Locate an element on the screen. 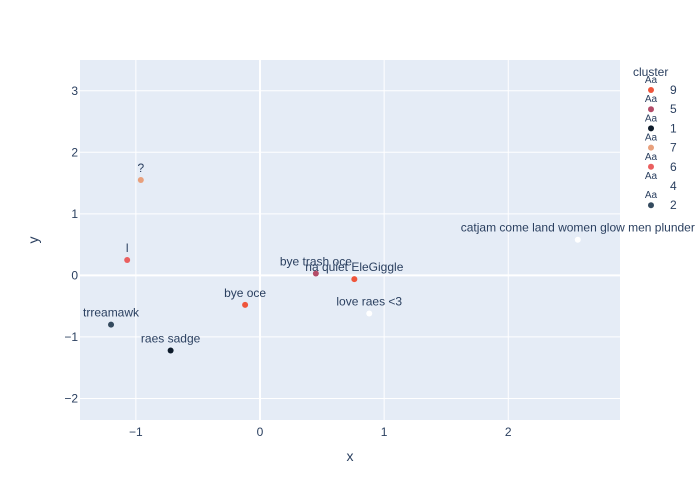  legend-entry-label: 6 is located at coordinates (673, 167).